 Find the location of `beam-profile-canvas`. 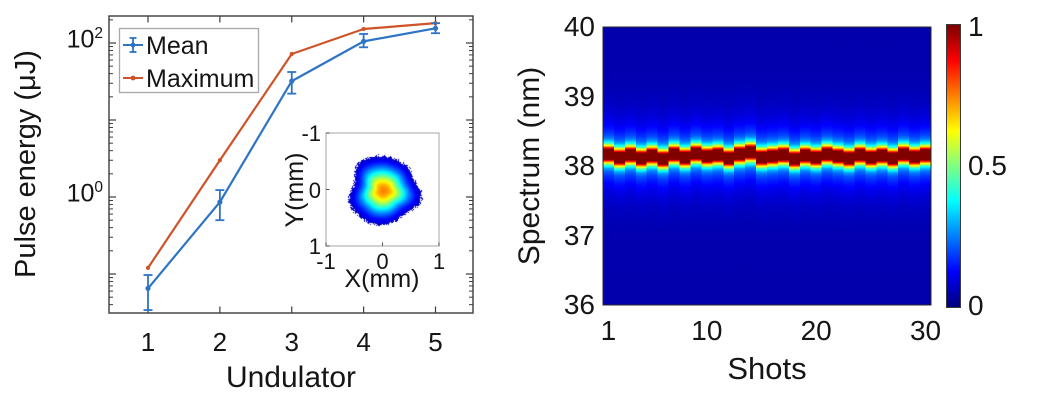

beam-profile-canvas is located at coordinates (382, 189).